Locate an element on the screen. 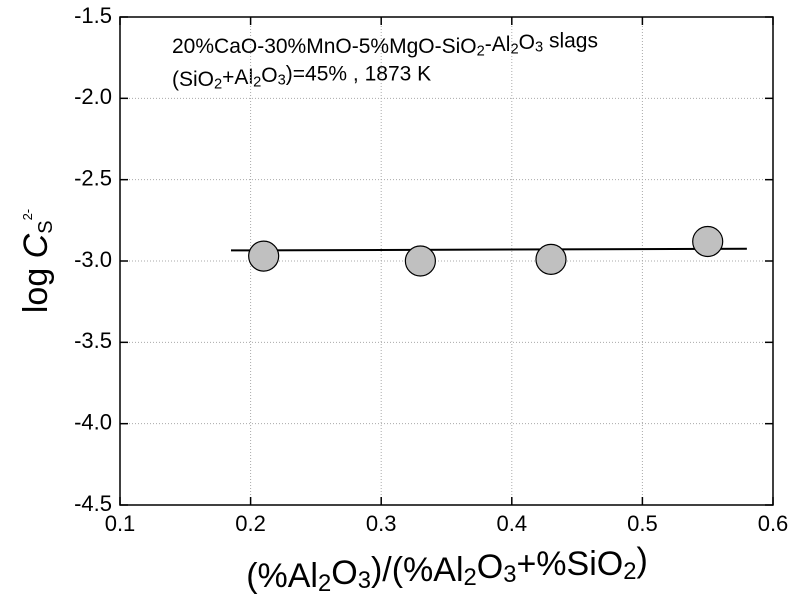  fit-line is located at coordinates (489, 249).